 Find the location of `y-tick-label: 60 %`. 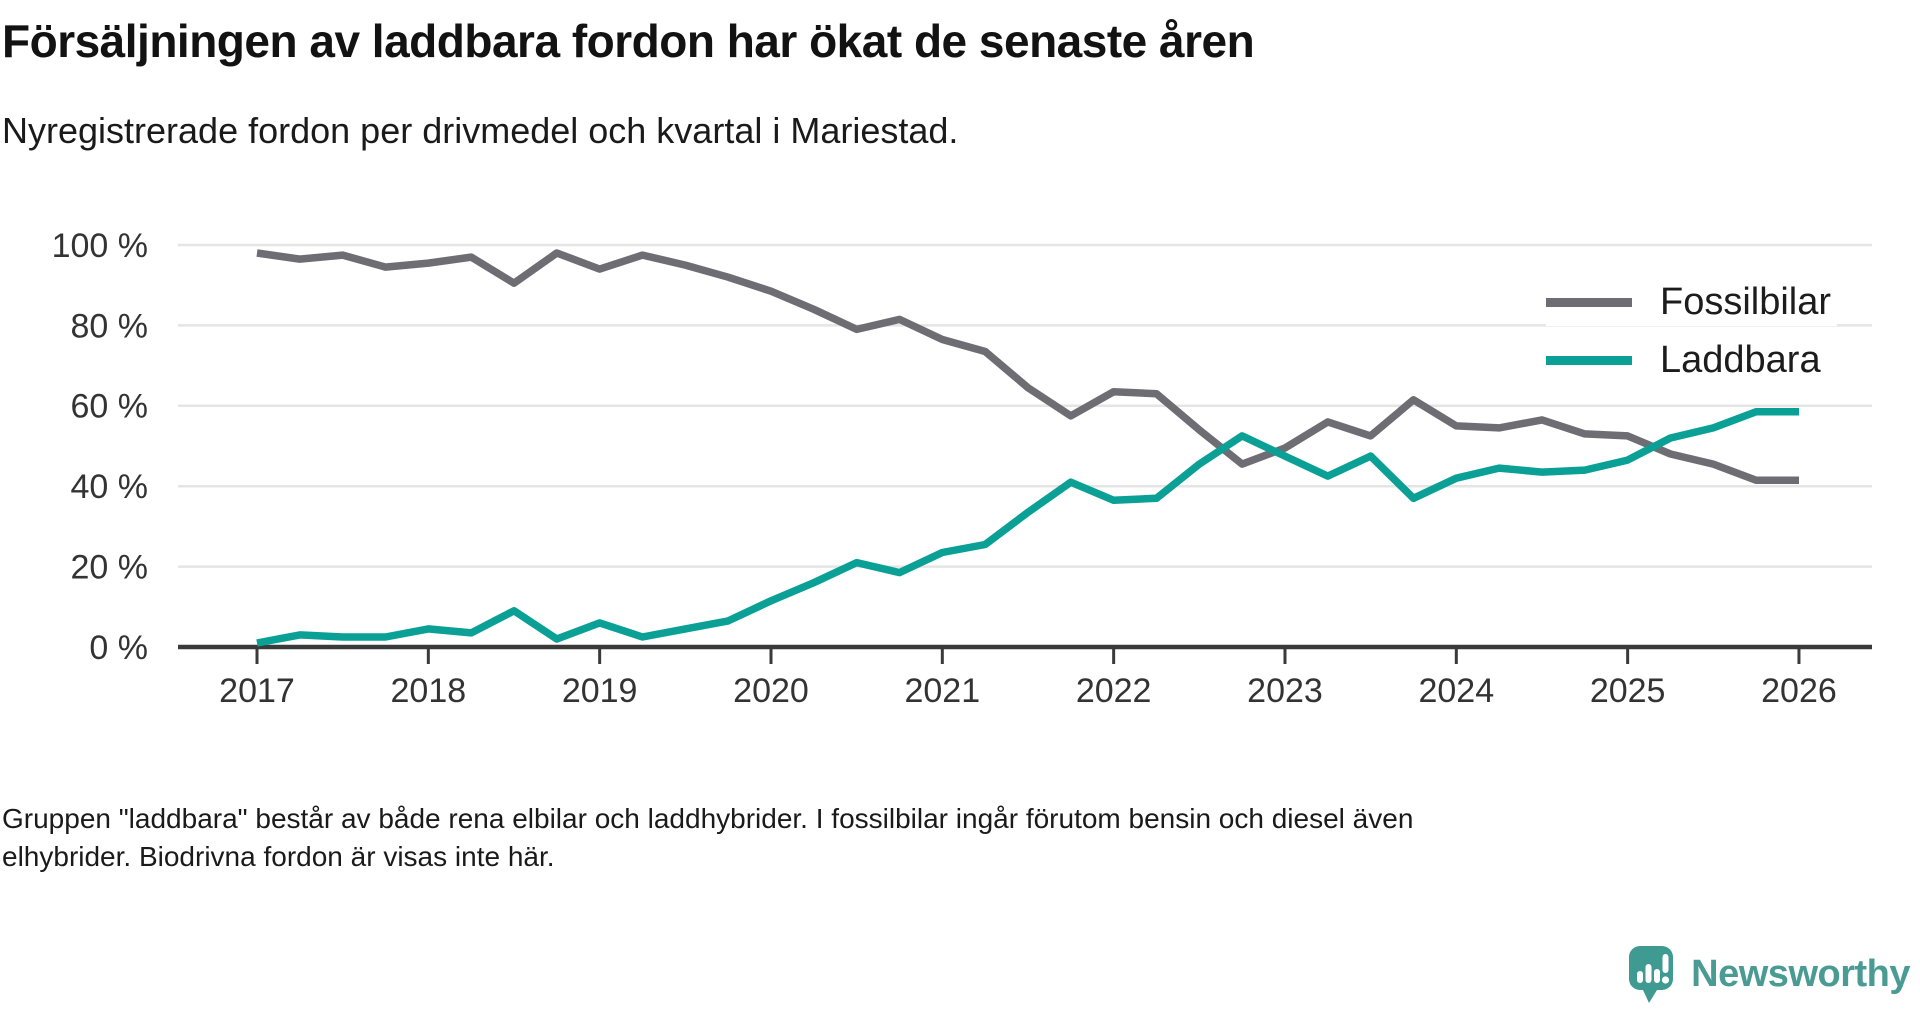

y-tick-label: 60 % is located at coordinates (110, 407).